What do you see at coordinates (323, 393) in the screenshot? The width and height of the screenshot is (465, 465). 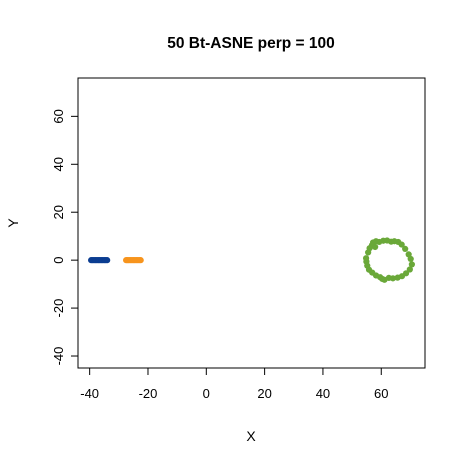 I see `x-tick-label: 40` at bounding box center [323, 393].